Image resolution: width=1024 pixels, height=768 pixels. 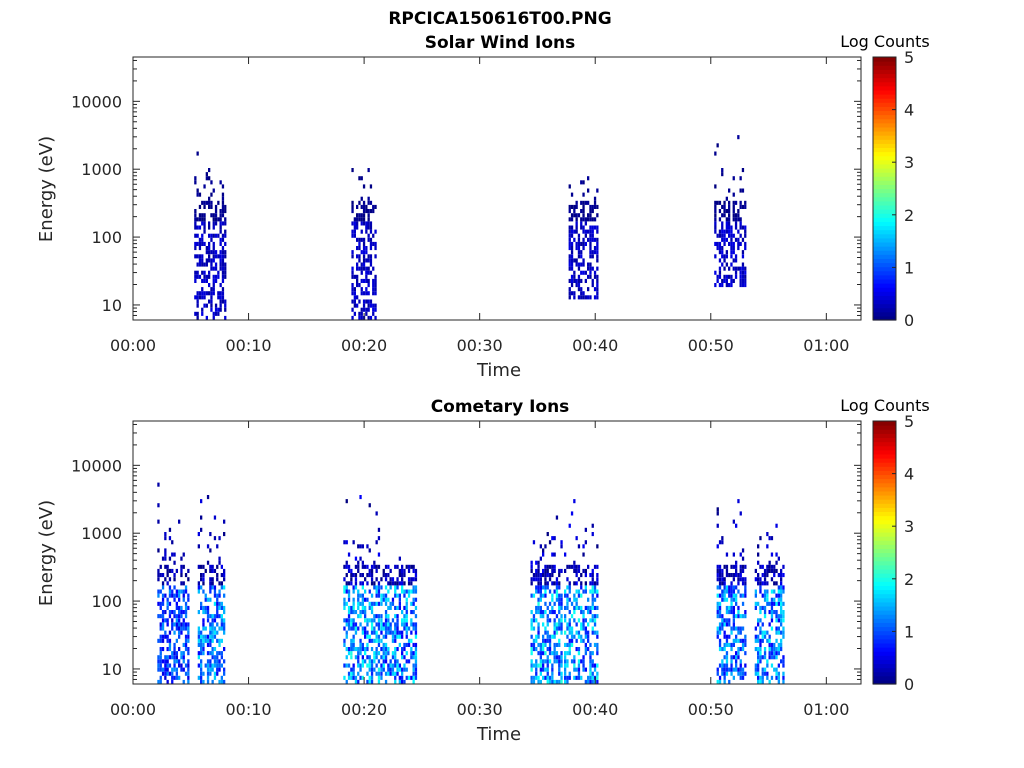 What do you see at coordinates (826, 709) in the screenshot?
I see `x-tick-label: 01:00` at bounding box center [826, 709].